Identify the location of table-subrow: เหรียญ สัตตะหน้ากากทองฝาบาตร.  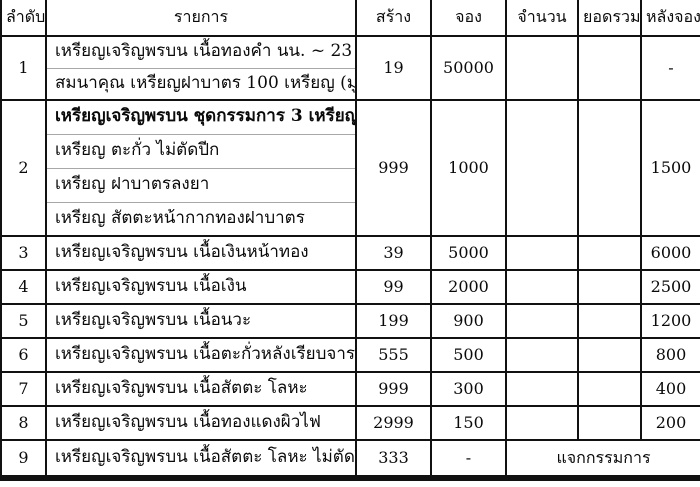
(350, 219).